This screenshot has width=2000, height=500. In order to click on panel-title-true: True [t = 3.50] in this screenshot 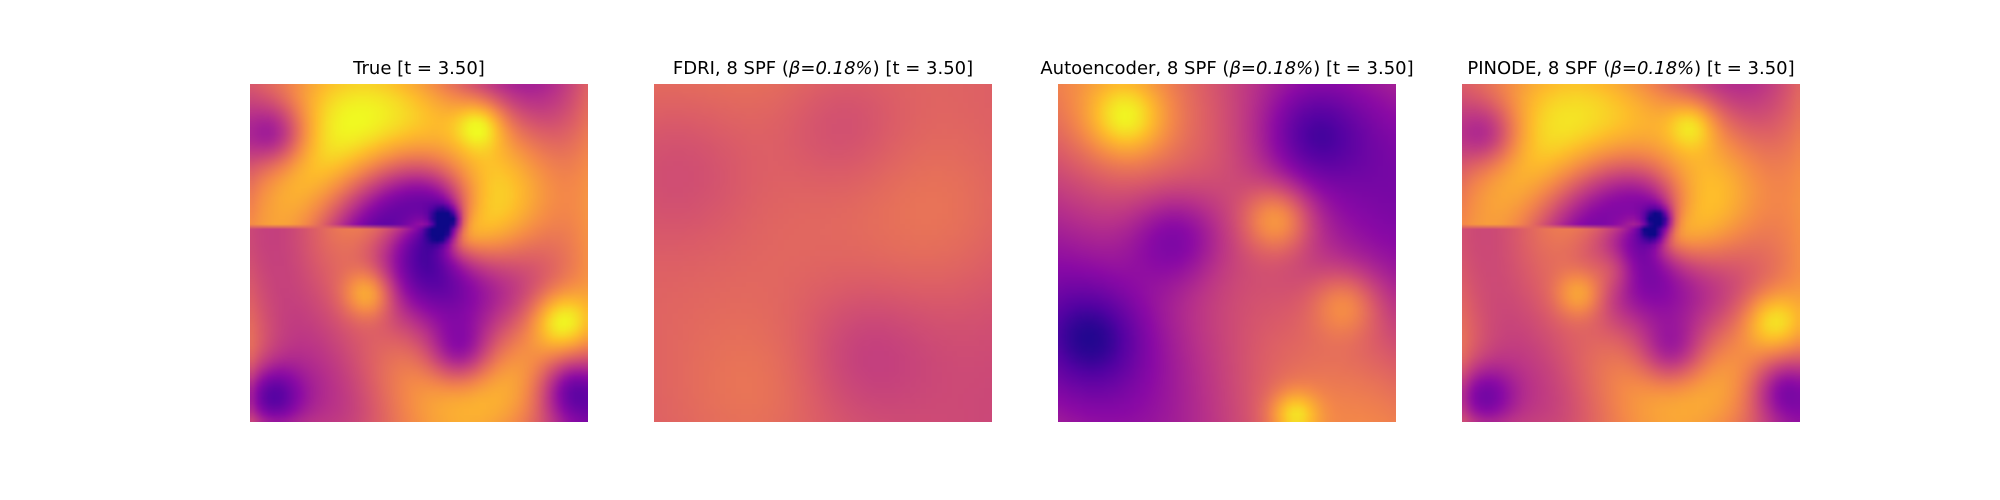, I will do `click(419, 68)`.